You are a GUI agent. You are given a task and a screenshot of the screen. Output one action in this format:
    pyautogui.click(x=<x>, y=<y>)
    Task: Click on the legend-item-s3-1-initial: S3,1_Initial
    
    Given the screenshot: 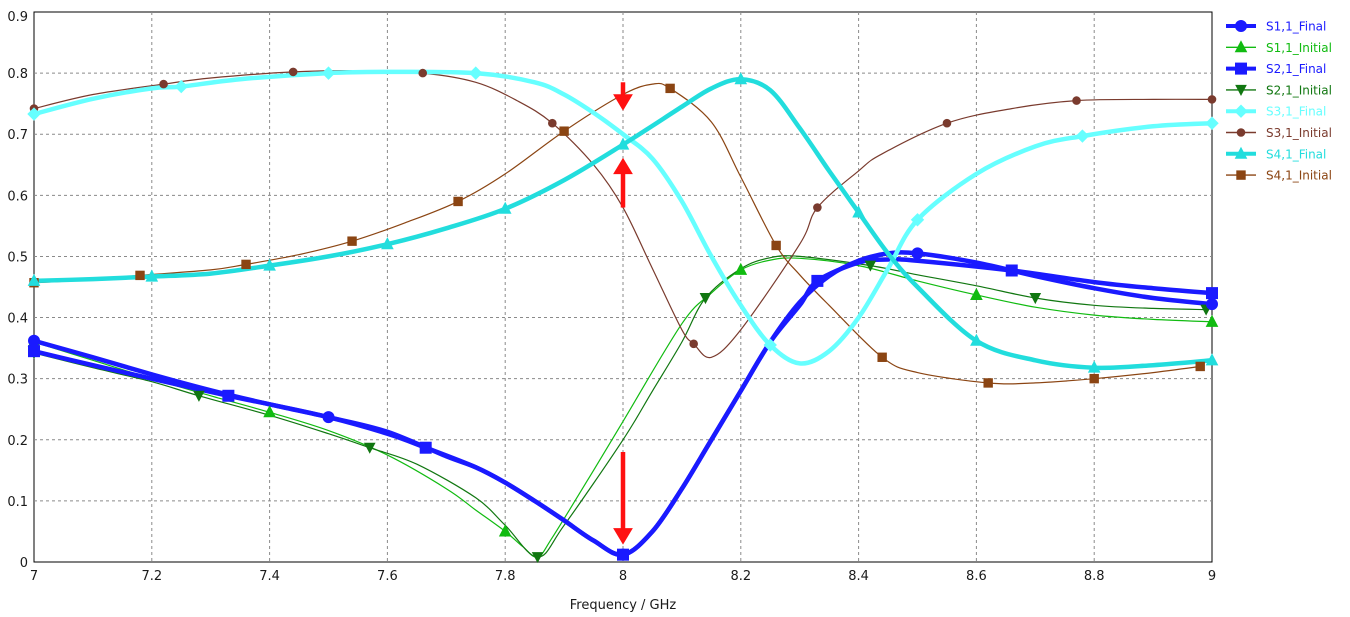 What is the action you would take?
    pyautogui.click(x=1279, y=133)
    